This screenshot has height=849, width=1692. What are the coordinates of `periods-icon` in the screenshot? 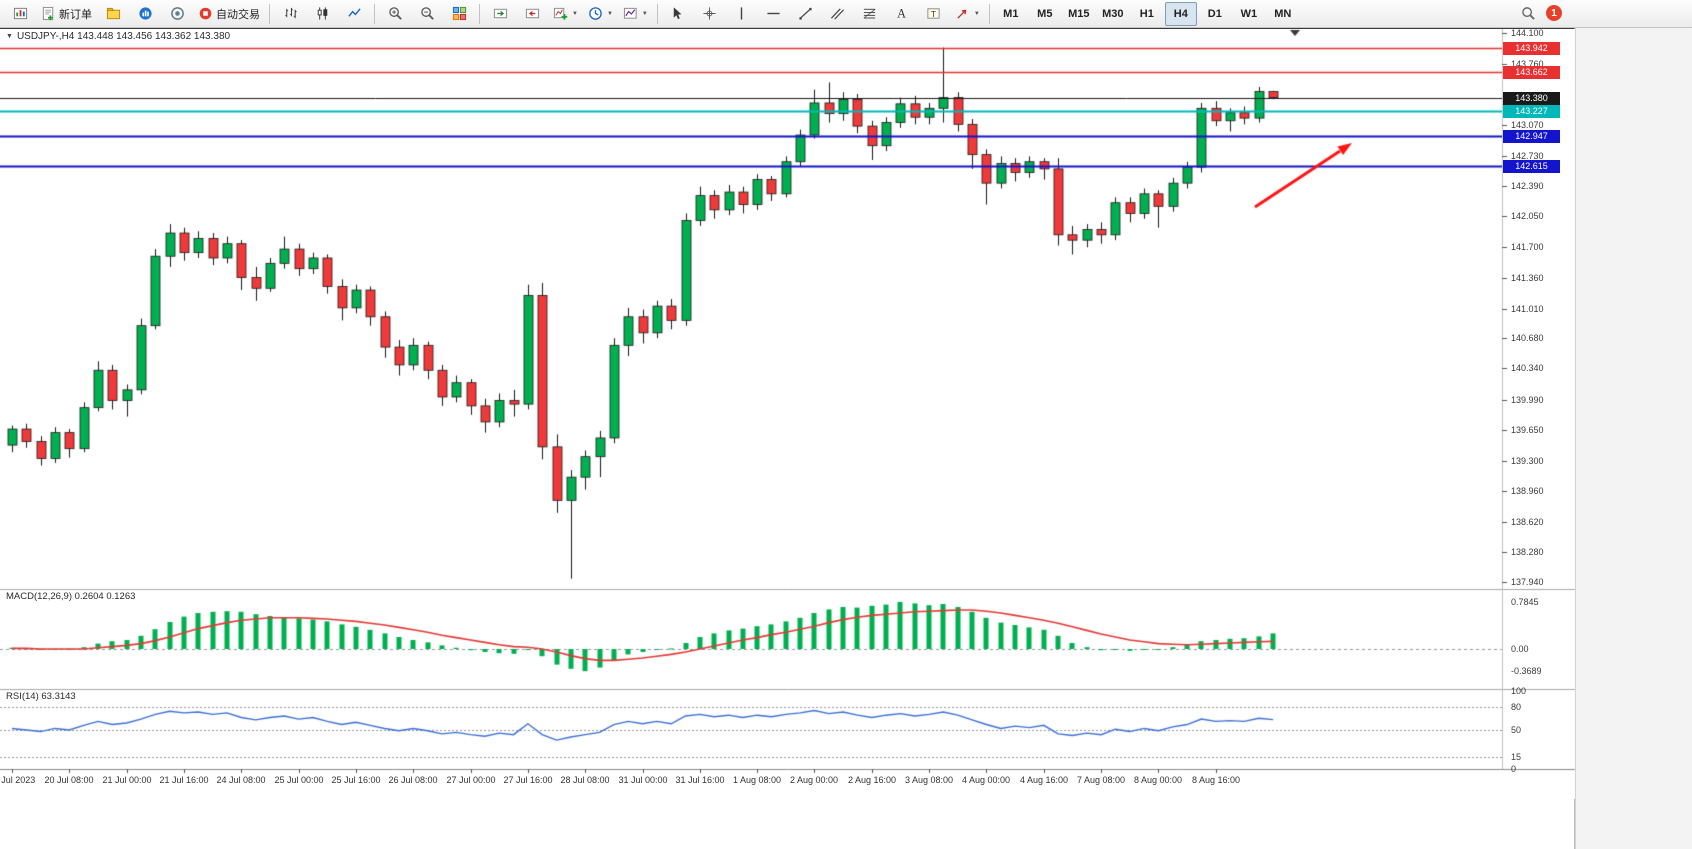 It's located at (595, 13).